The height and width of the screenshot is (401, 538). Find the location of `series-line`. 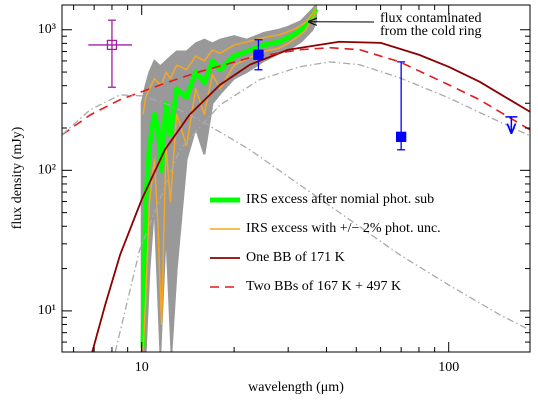

series-line is located at coordinates (229, 60).